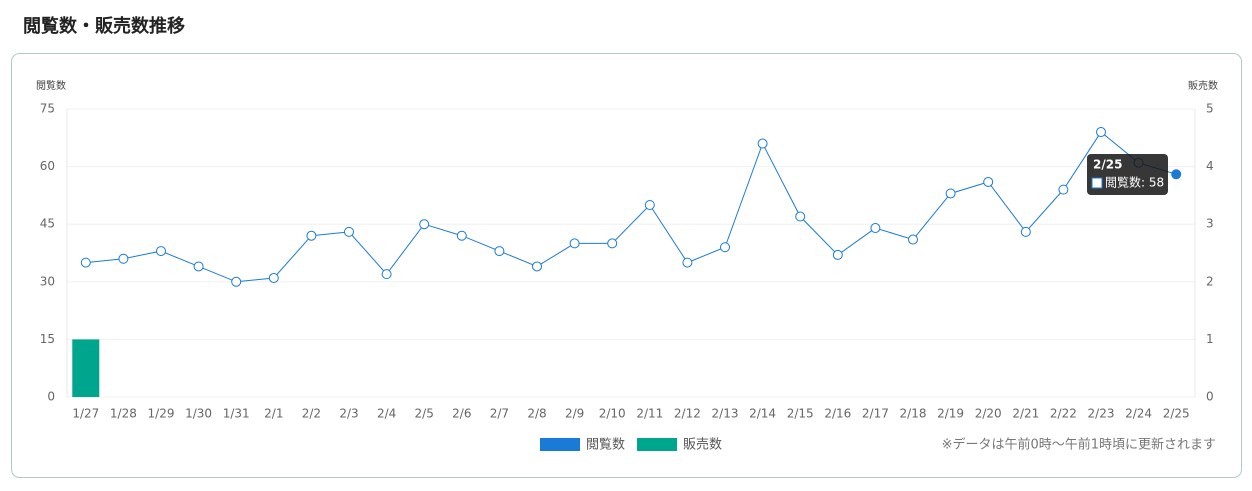  Describe the element at coordinates (1176, 414) in the screenshot. I see `x-tick-label: 2/25` at that location.